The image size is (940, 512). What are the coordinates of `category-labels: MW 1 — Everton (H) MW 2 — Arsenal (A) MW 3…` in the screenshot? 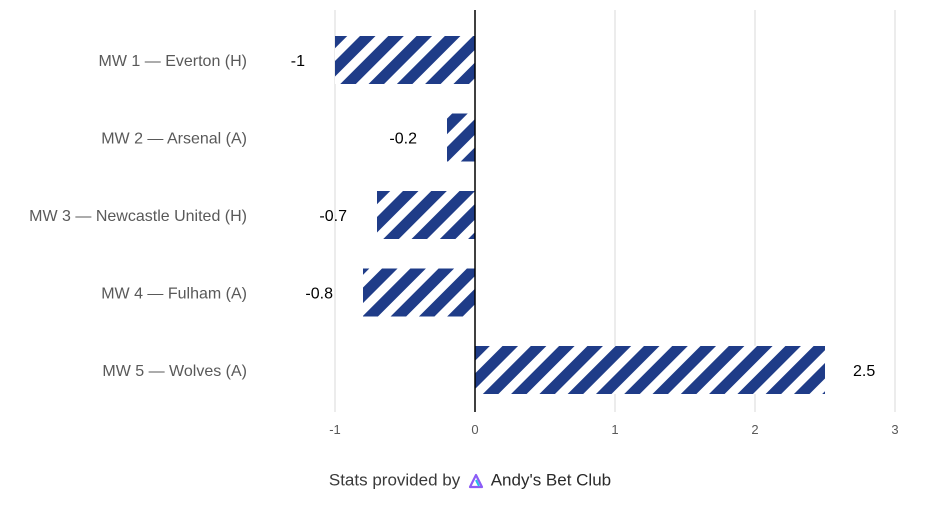 It's located at (138, 216).